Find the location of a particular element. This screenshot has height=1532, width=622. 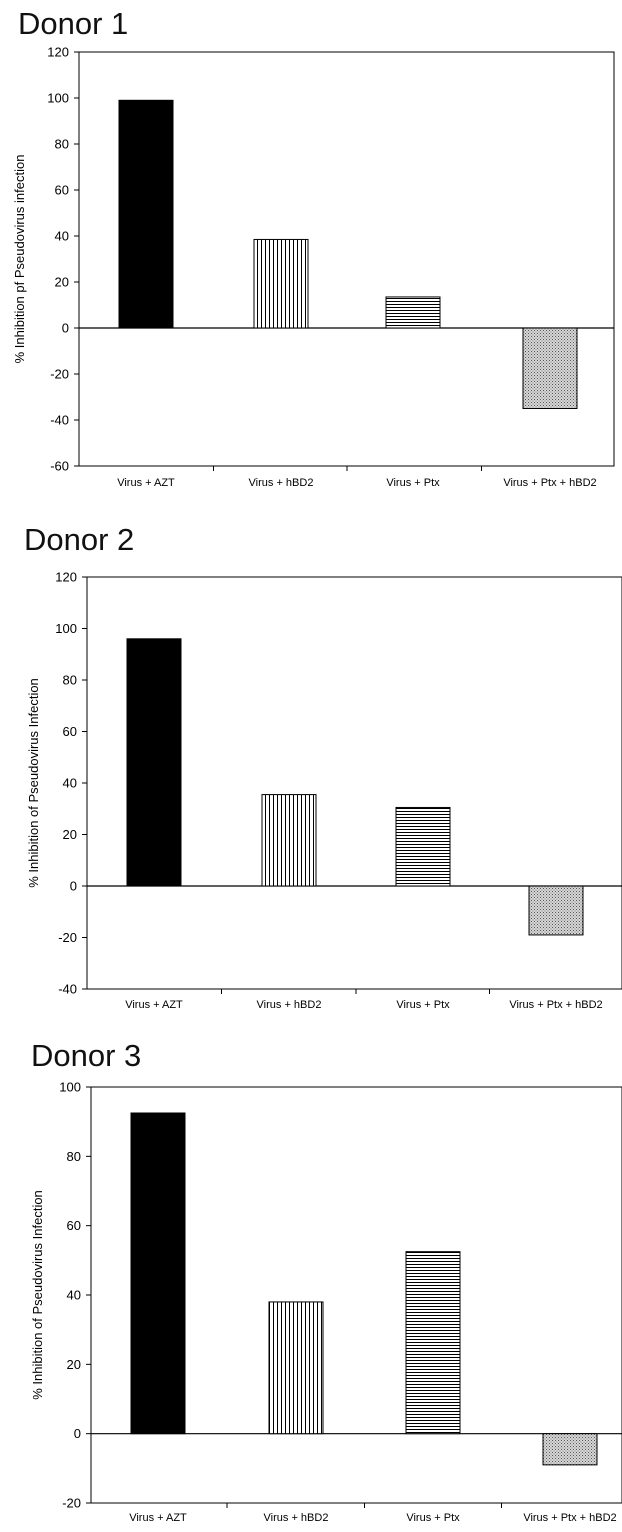

chart-title: Donor 3 is located at coordinates (86, 1055).